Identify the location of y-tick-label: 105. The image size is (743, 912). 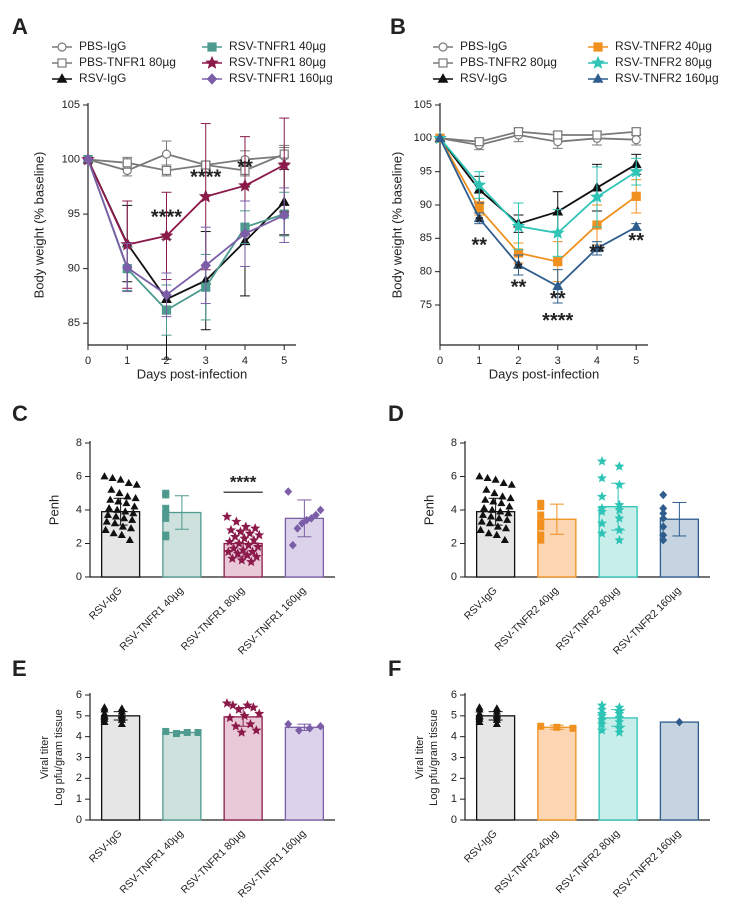
(71, 105).